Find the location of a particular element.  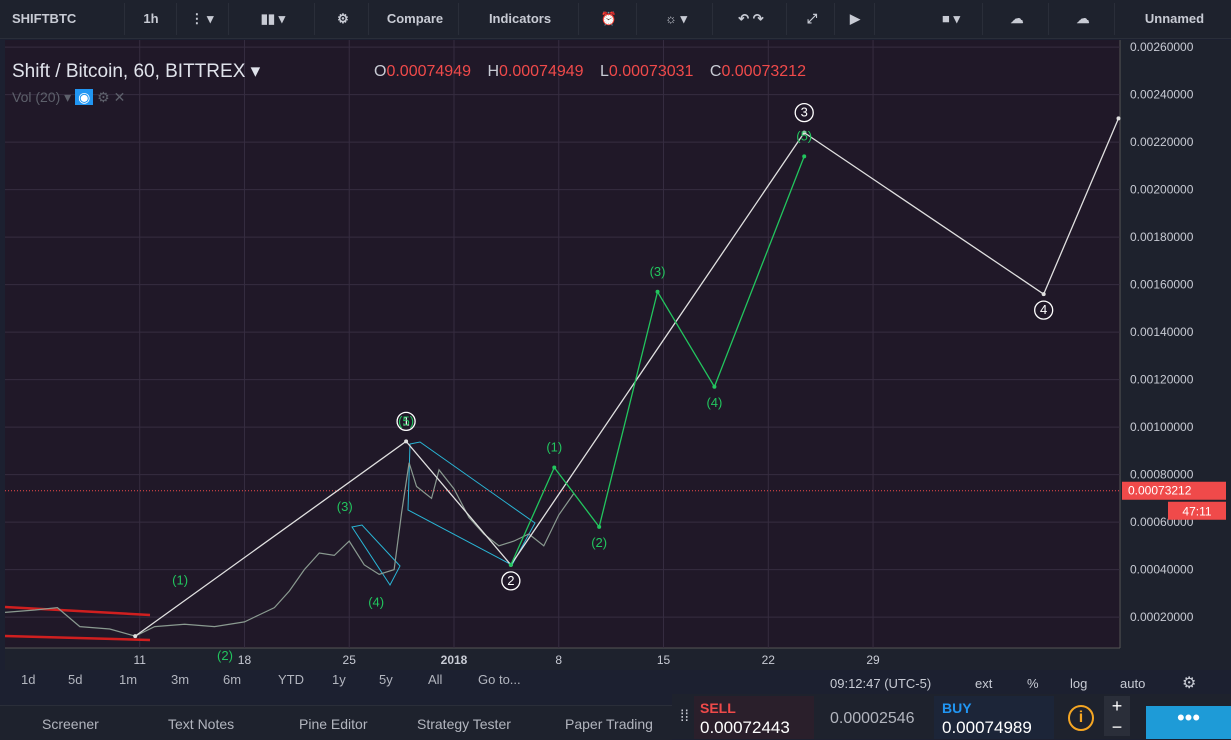

compare: Compare is located at coordinates (415, 19).